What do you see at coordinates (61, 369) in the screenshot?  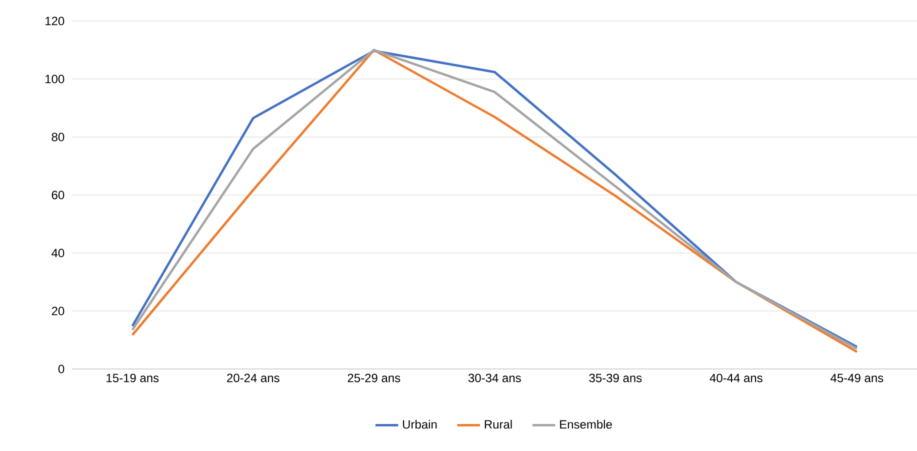 I see `y-tick-label: 0` at bounding box center [61, 369].